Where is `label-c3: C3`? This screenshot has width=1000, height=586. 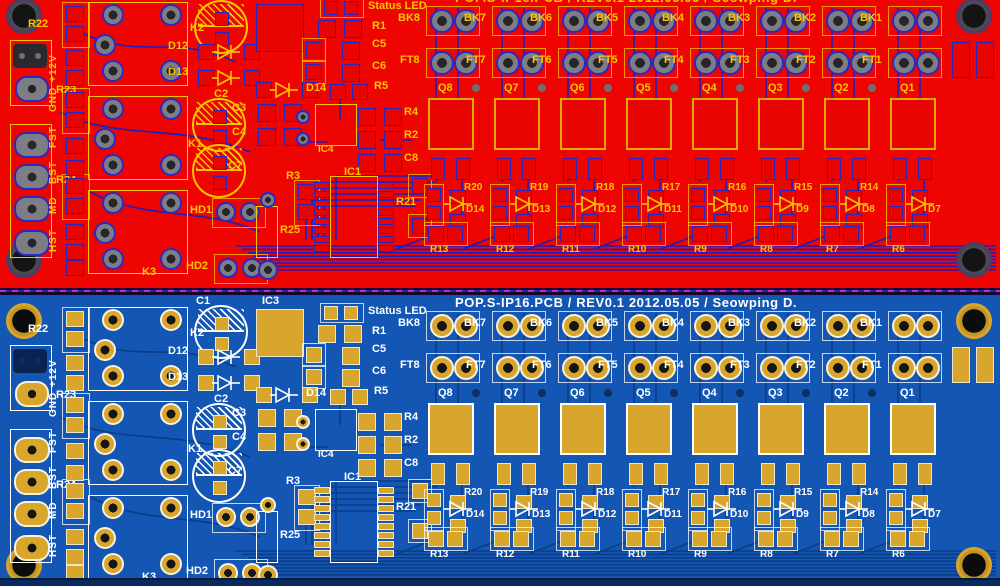
label-c3: C3 is located at coordinates (239, 108).